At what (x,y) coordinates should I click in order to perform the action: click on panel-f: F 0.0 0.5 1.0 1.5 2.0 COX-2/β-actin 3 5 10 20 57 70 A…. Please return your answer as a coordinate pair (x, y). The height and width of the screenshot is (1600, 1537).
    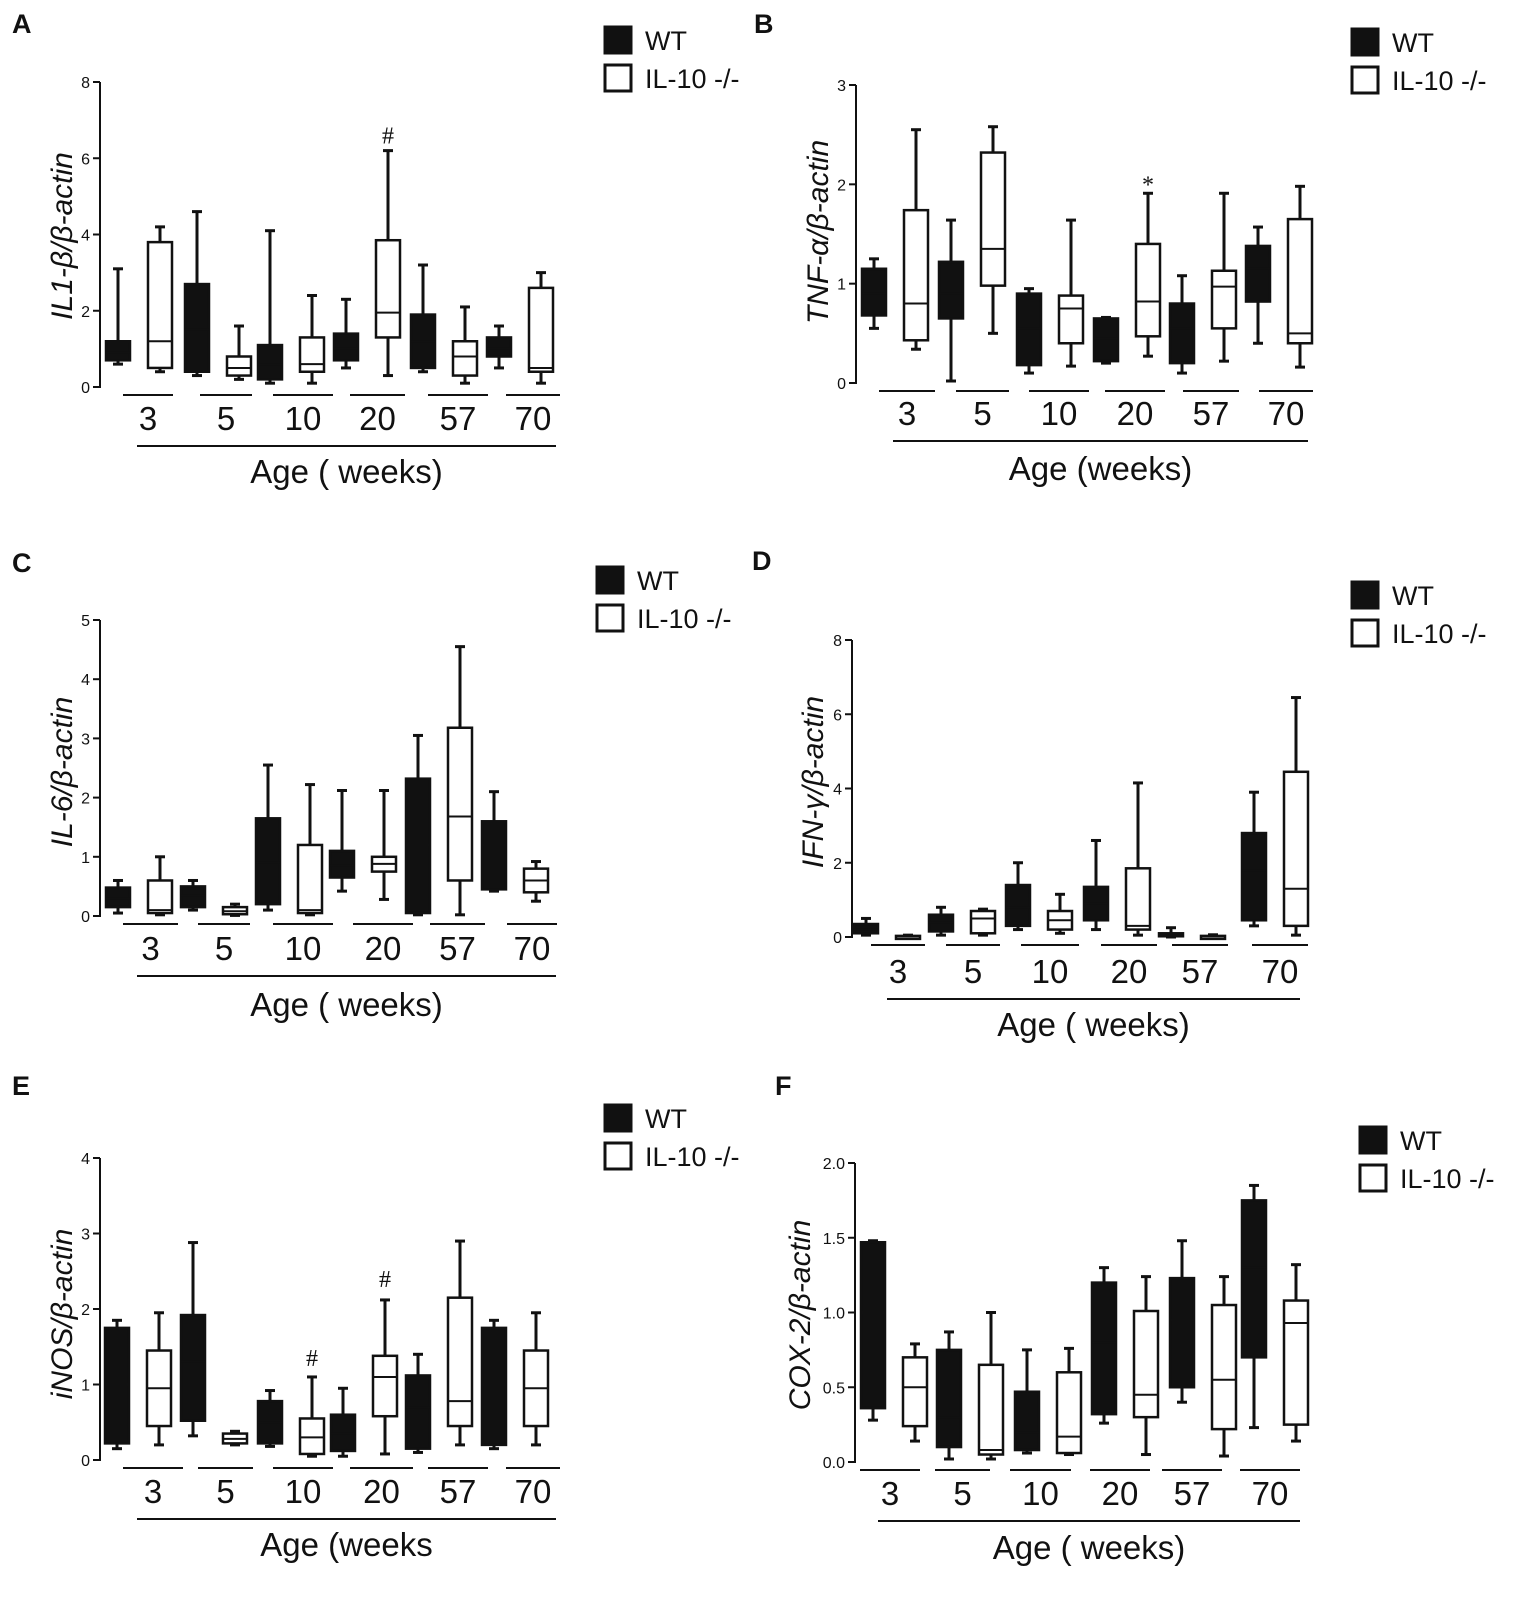
    Looking at the image, I should click on (1135, 1318).